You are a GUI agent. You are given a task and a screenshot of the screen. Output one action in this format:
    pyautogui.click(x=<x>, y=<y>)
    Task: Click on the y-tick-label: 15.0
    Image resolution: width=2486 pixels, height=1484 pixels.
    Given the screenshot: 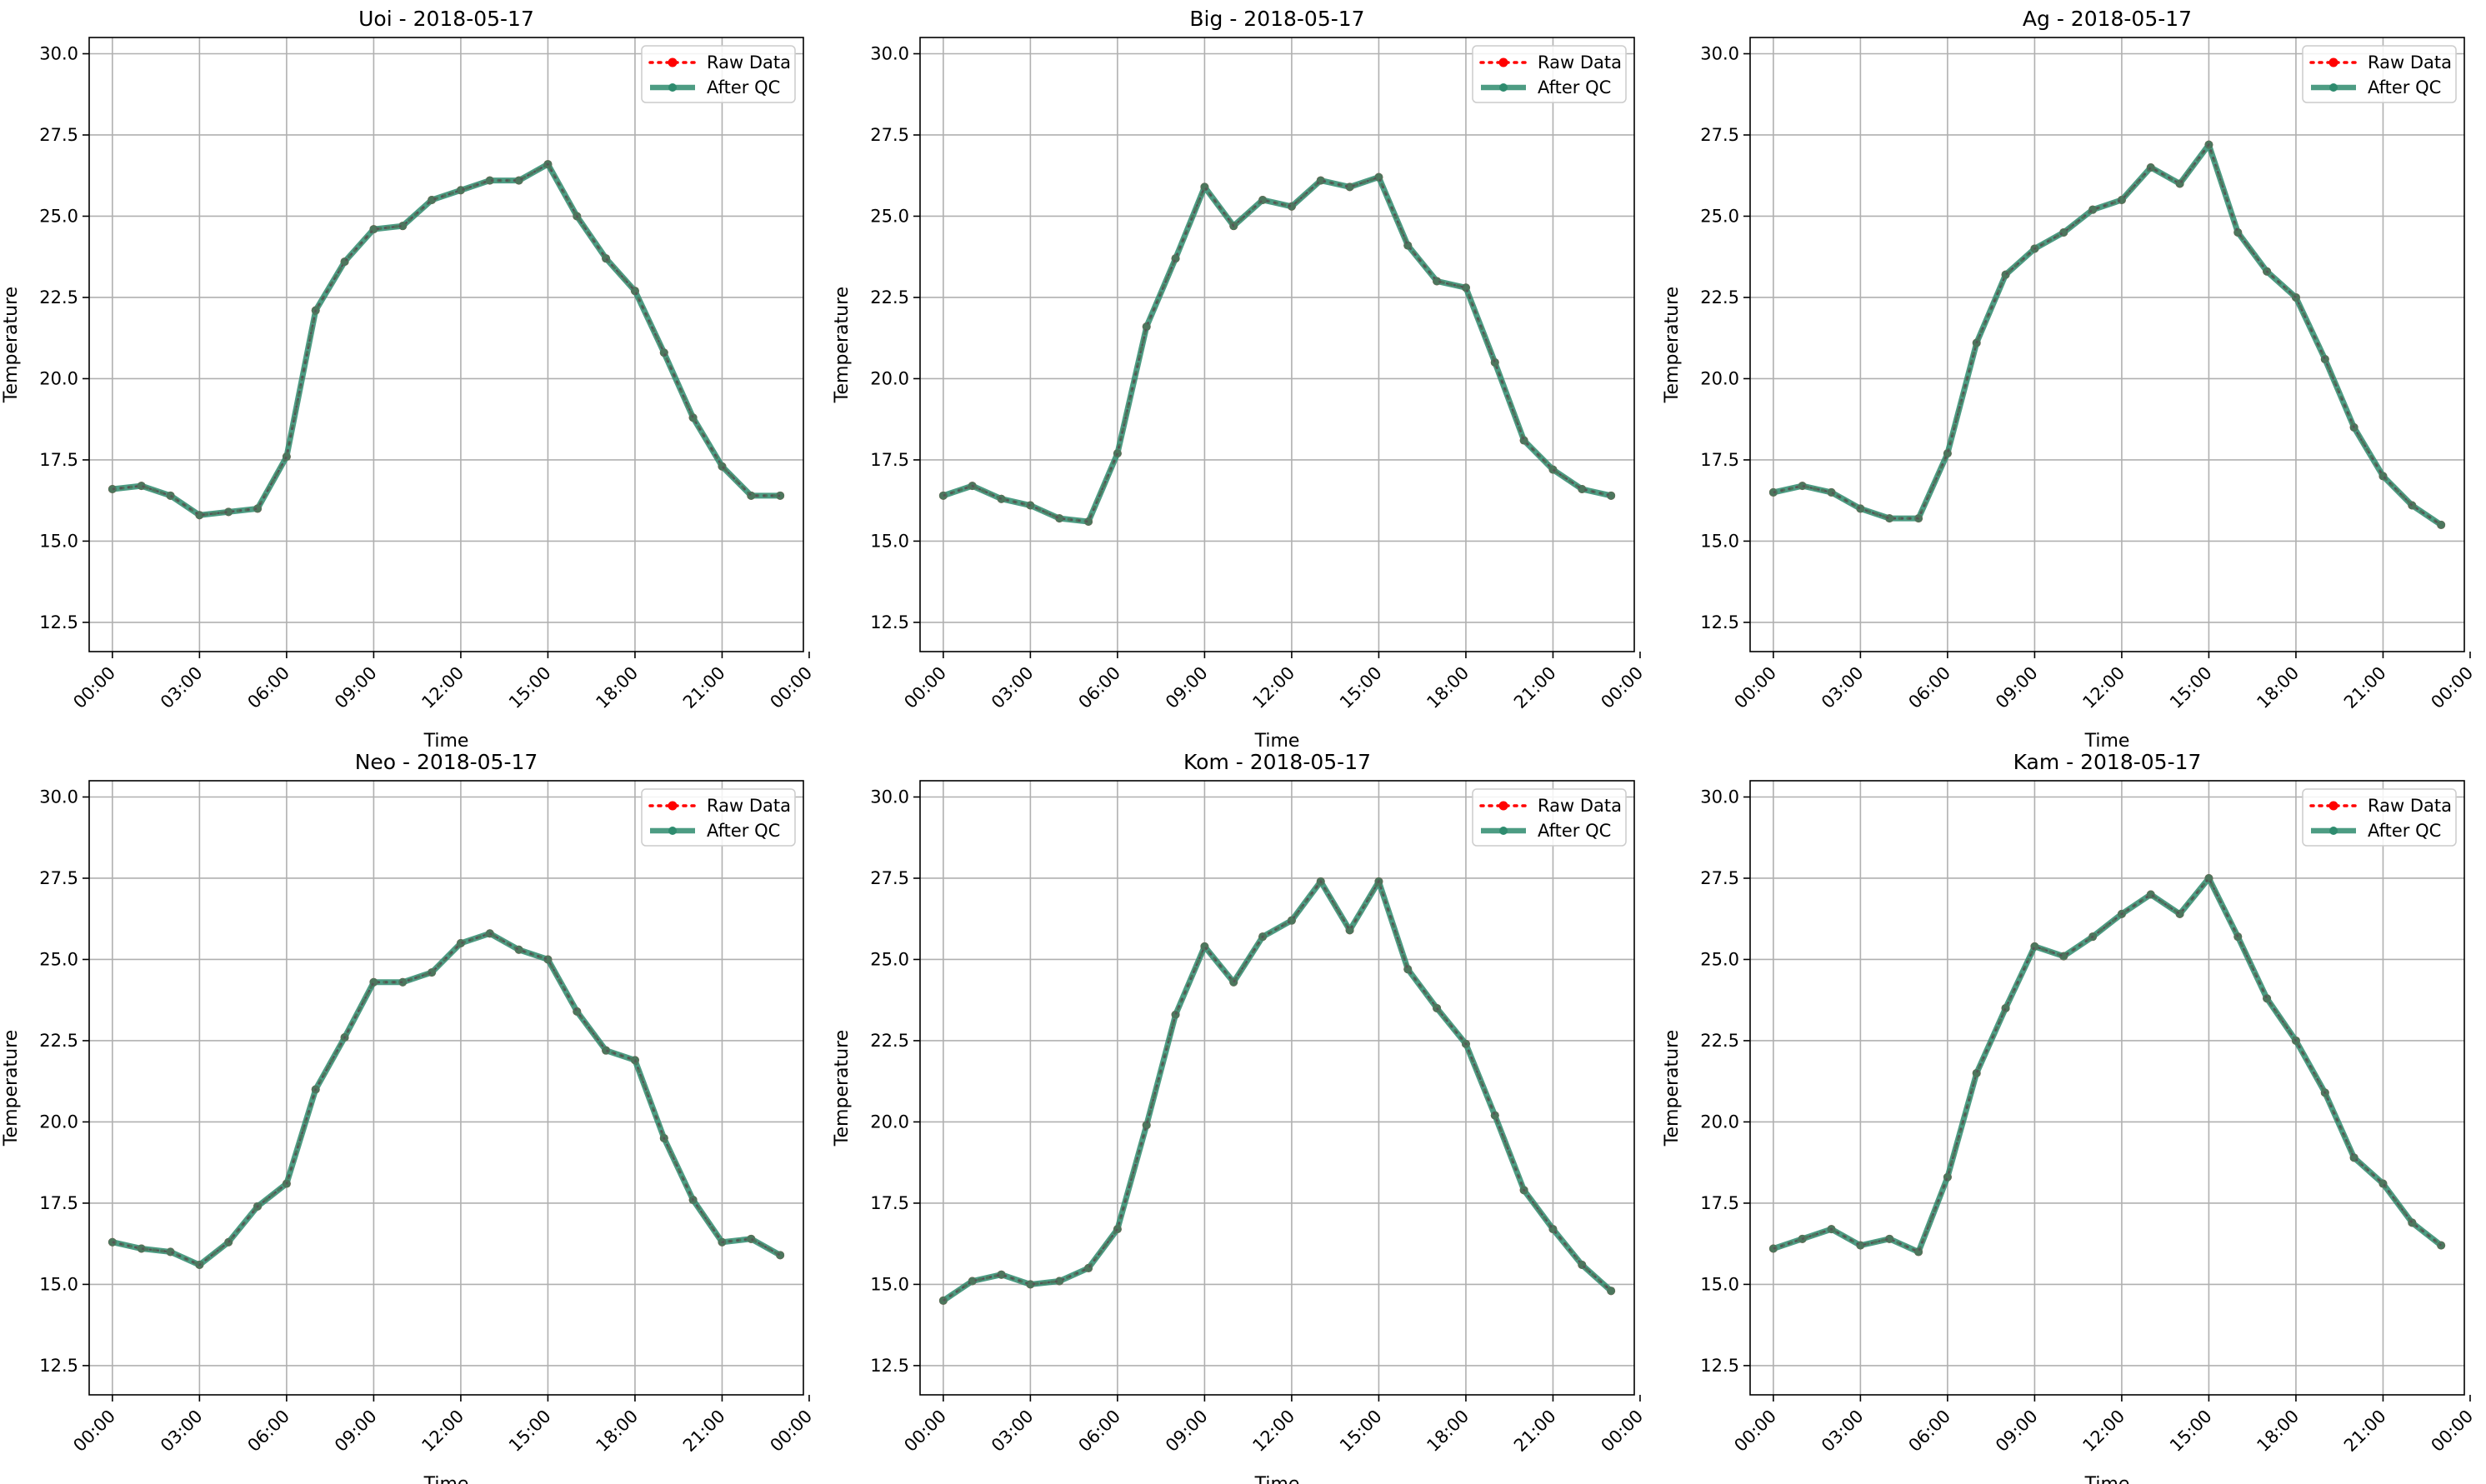 What is the action you would take?
    pyautogui.click(x=890, y=541)
    